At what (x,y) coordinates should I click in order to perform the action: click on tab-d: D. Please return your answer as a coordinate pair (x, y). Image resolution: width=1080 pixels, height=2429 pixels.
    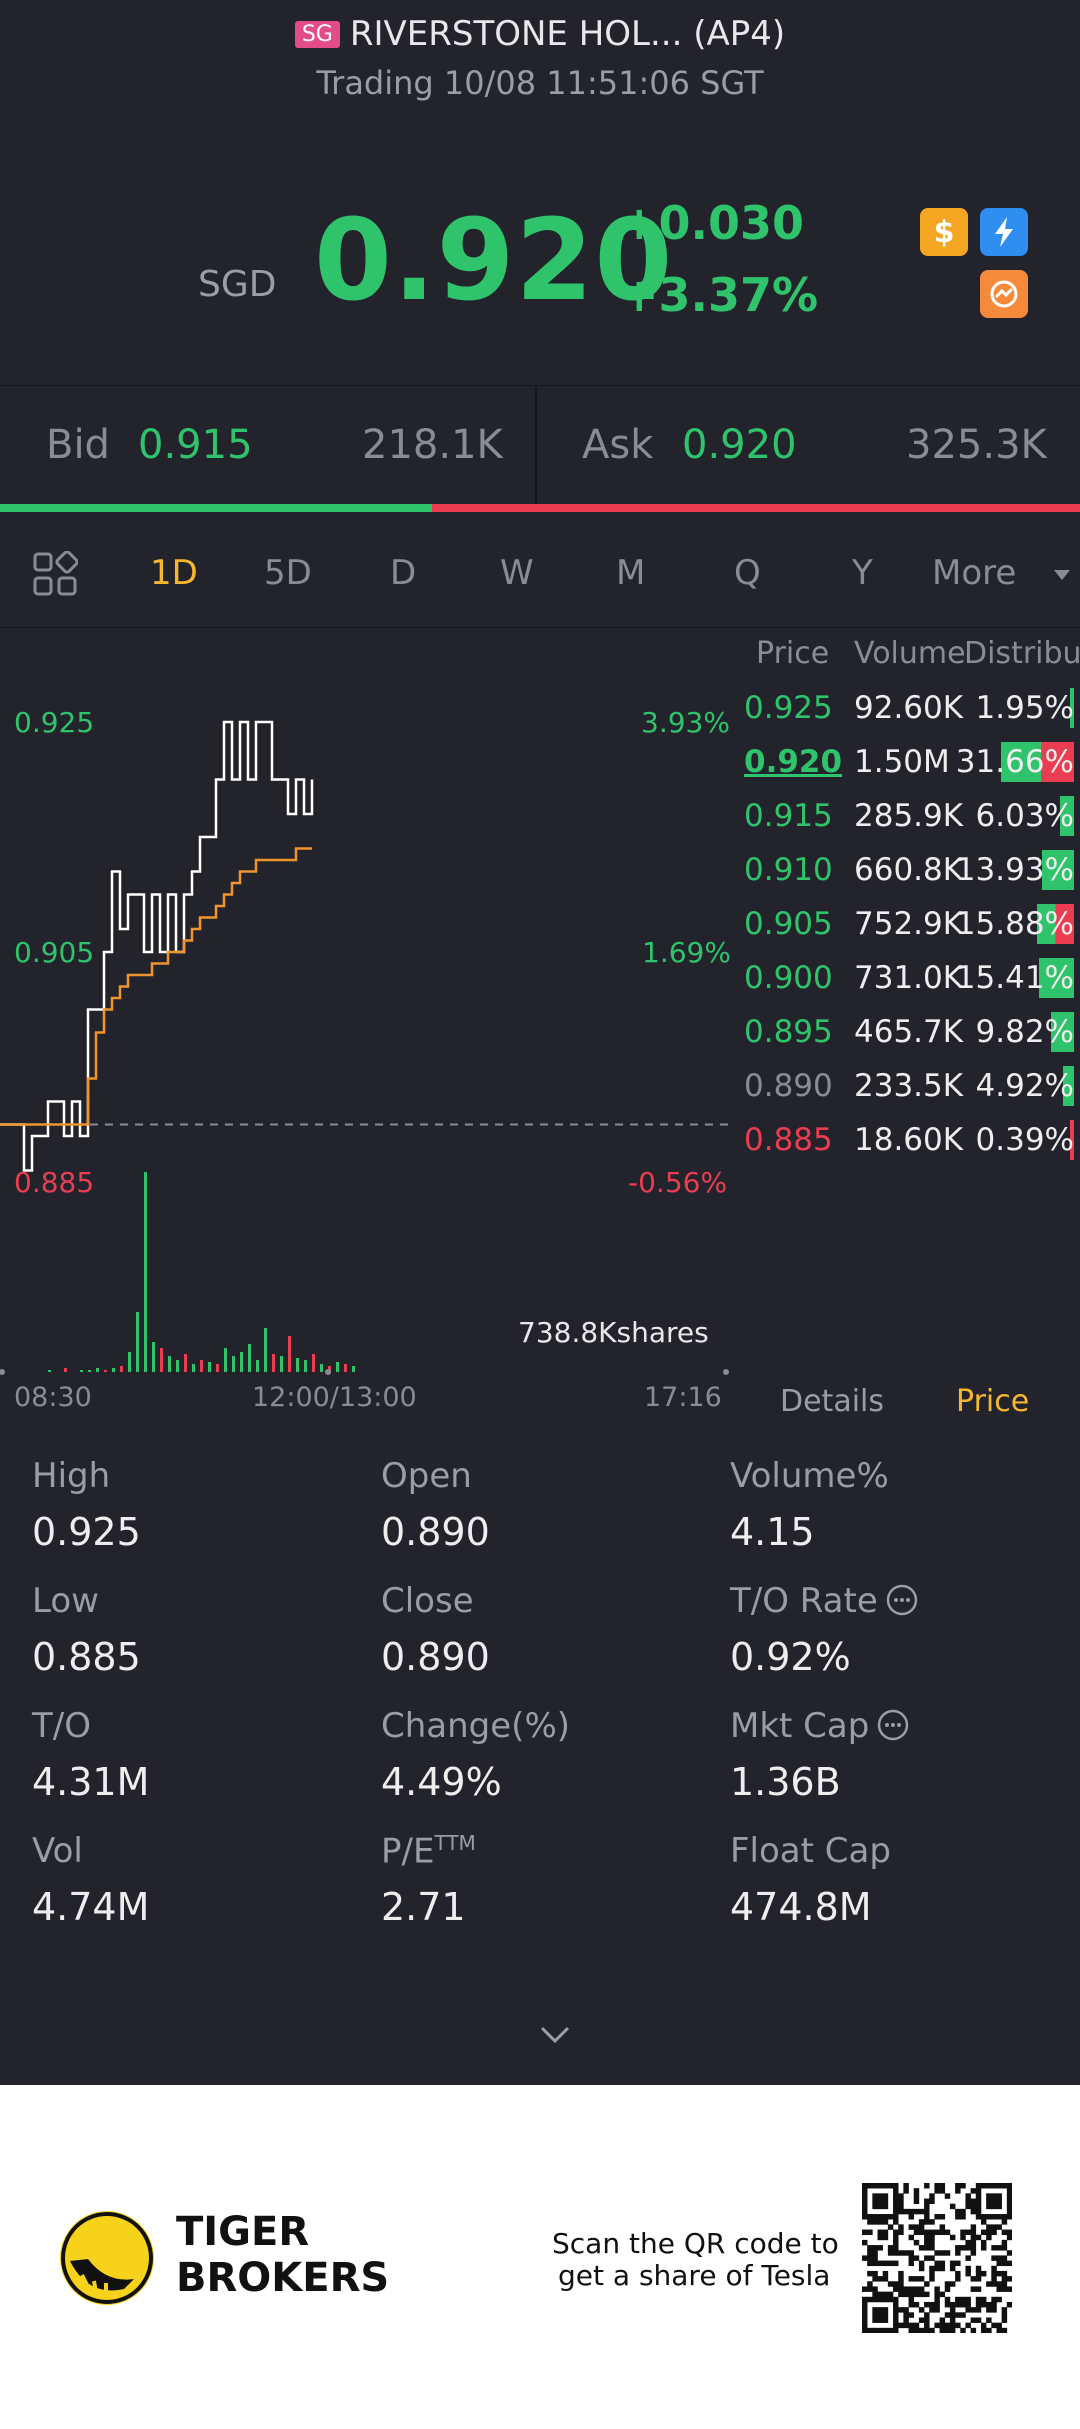
    Looking at the image, I should click on (403, 573).